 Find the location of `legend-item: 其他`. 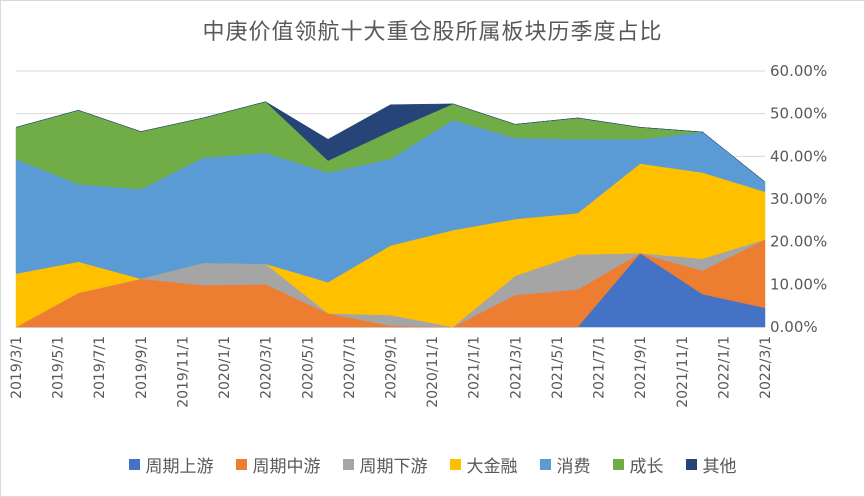

legend-item: 其他 is located at coordinates (711, 464).